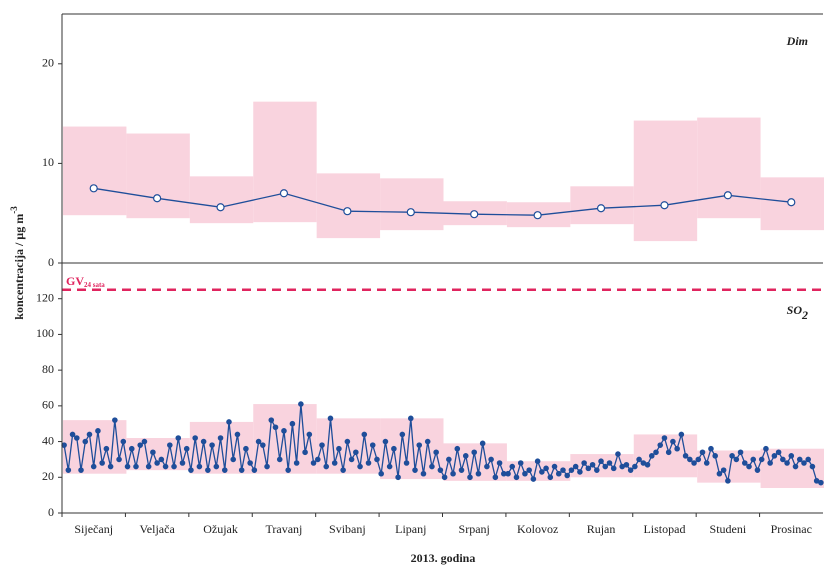  What do you see at coordinates (601, 529) in the screenshot?
I see `x-tick-label: Rujan` at bounding box center [601, 529].